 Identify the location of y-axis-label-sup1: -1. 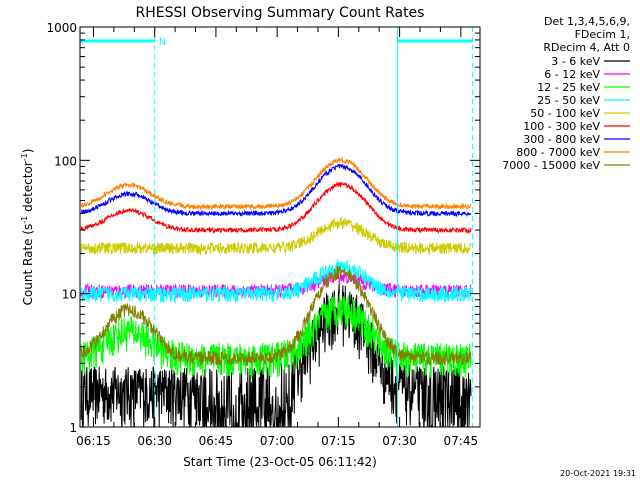
(24, 220).